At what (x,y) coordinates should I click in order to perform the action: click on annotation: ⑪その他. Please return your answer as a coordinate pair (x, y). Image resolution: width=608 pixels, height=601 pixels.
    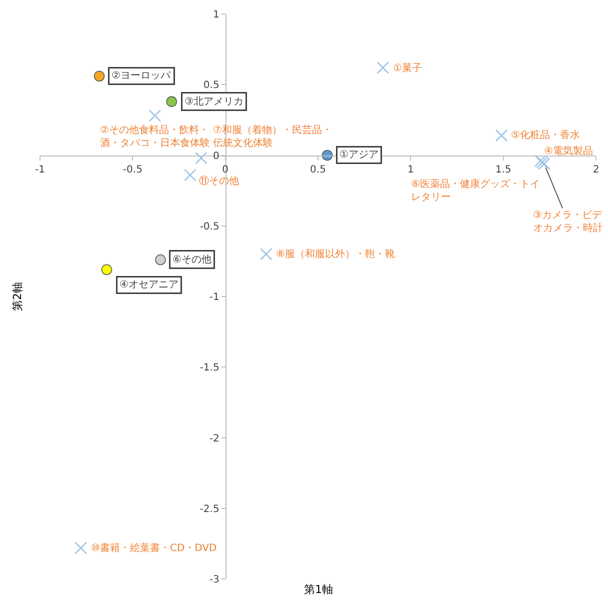
    Looking at the image, I should click on (219, 181).